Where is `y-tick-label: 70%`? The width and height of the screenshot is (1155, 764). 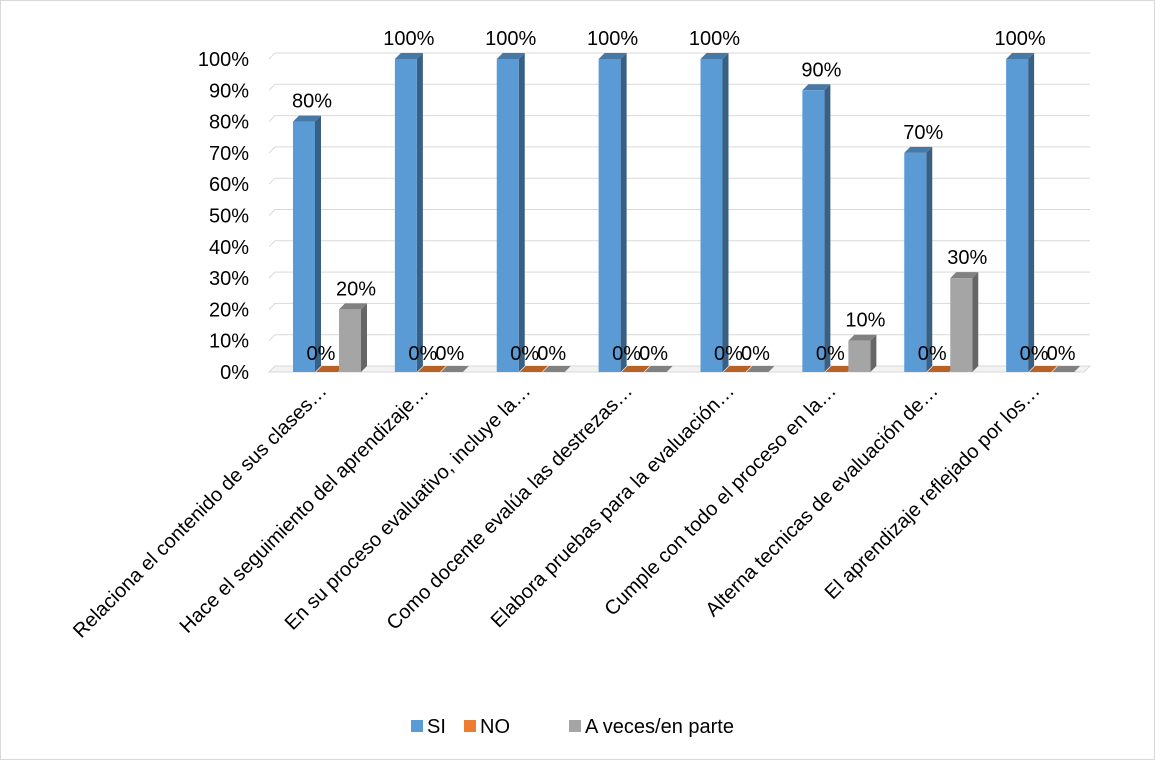
y-tick-label: 70% is located at coordinates (229, 154).